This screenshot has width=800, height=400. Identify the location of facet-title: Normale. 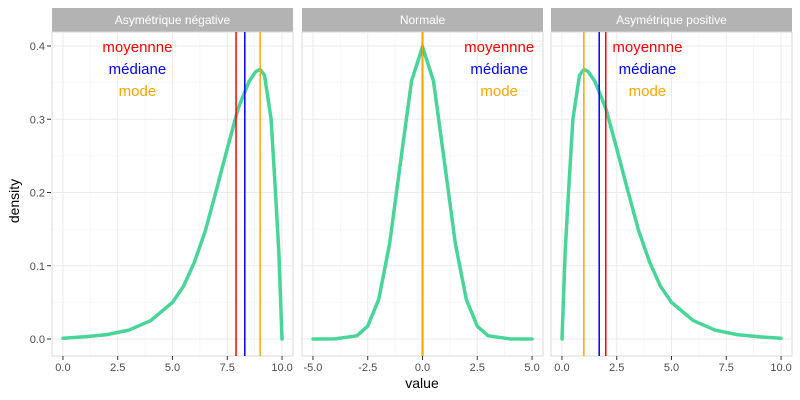
(423, 20).